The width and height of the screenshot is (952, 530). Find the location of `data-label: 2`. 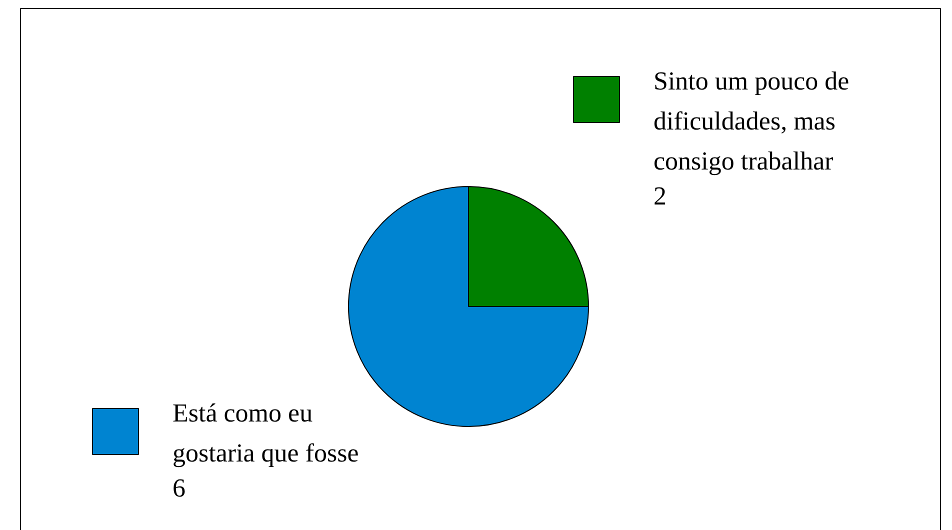

data-label: 2 is located at coordinates (660, 196).